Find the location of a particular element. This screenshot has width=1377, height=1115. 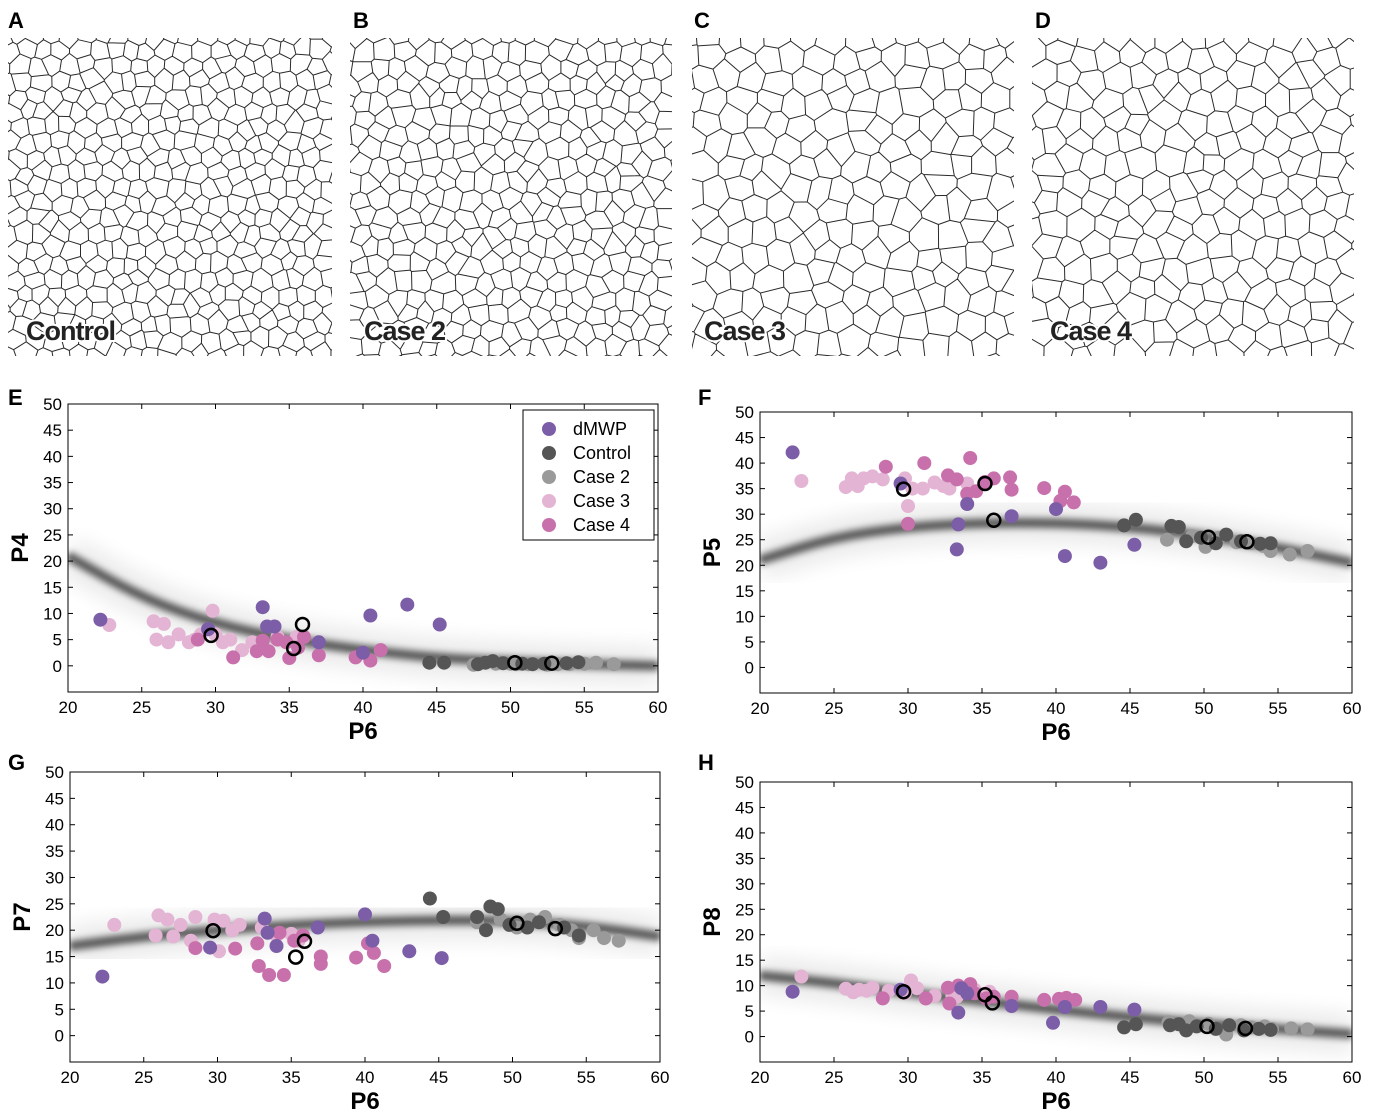

y-axis-label: P5 is located at coordinates (712, 552).